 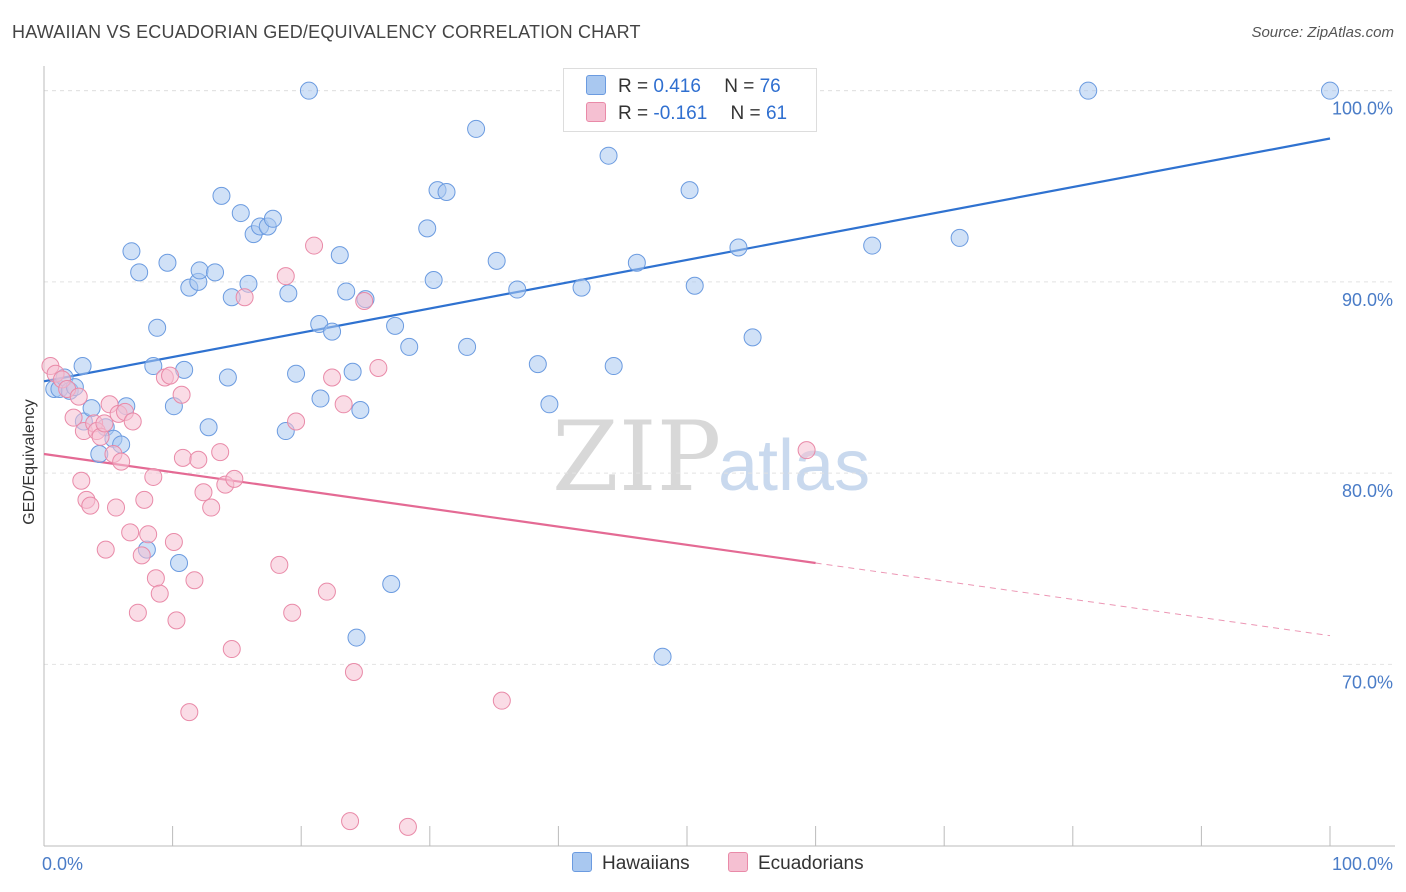 I want to click on legend-item-hawaiians: Hawaiians, so click(x=631, y=863).